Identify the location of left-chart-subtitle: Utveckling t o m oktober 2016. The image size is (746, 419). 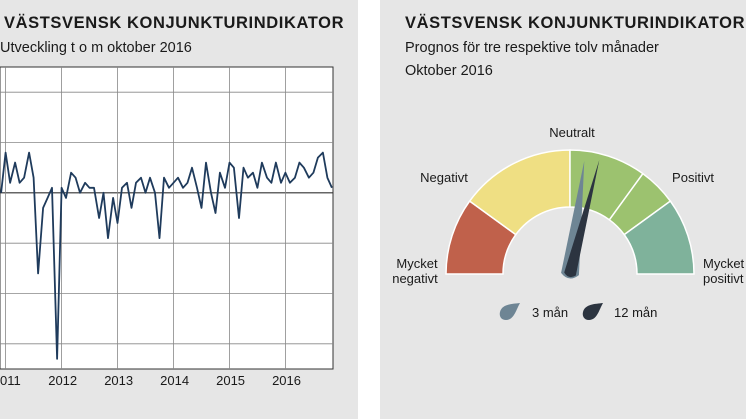
(96, 48).